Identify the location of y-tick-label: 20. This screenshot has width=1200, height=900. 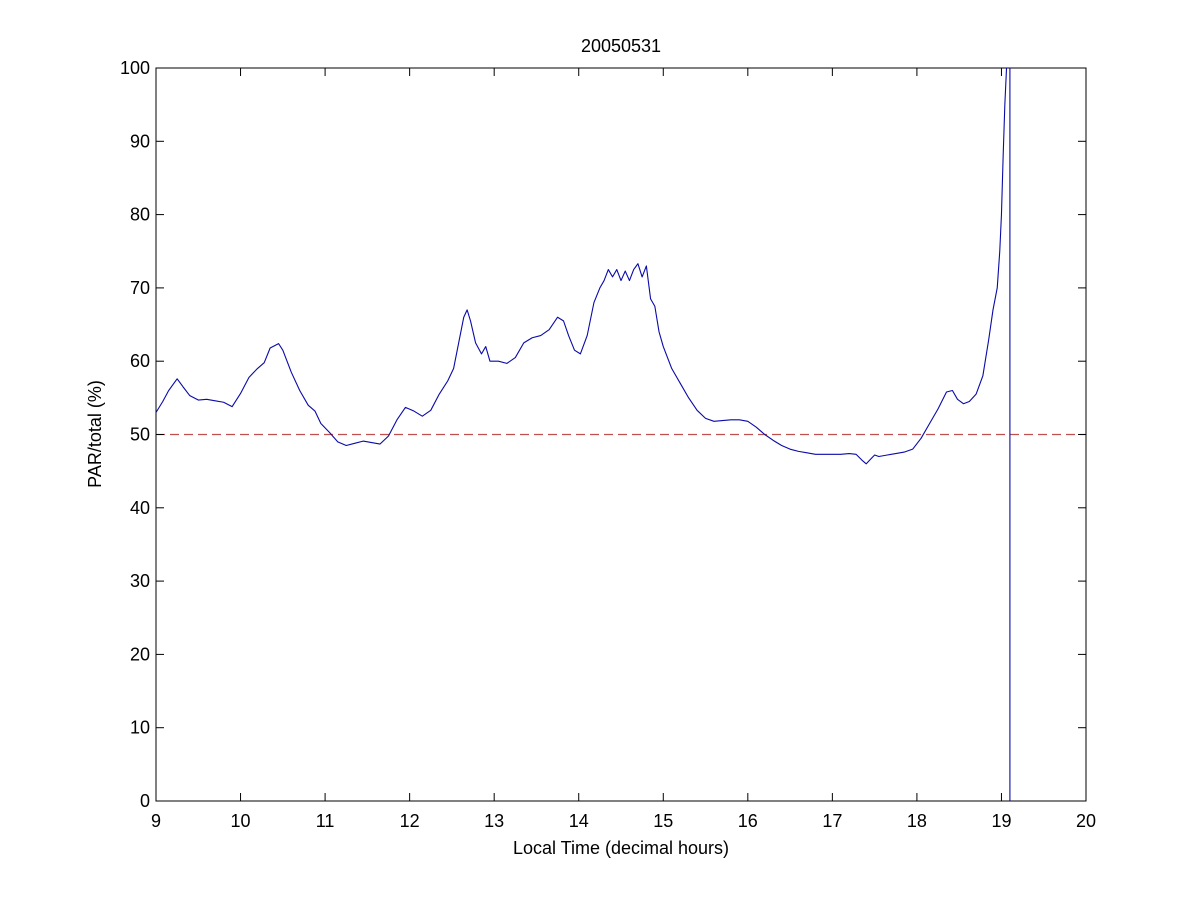
(140, 654).